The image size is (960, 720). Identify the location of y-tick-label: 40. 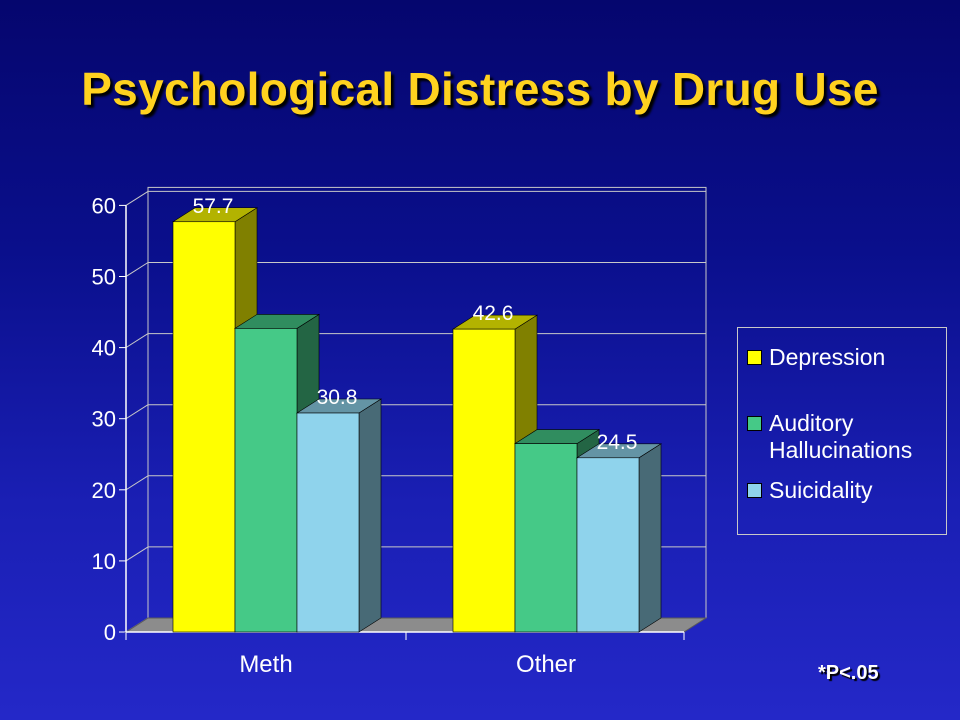
(104, 348).